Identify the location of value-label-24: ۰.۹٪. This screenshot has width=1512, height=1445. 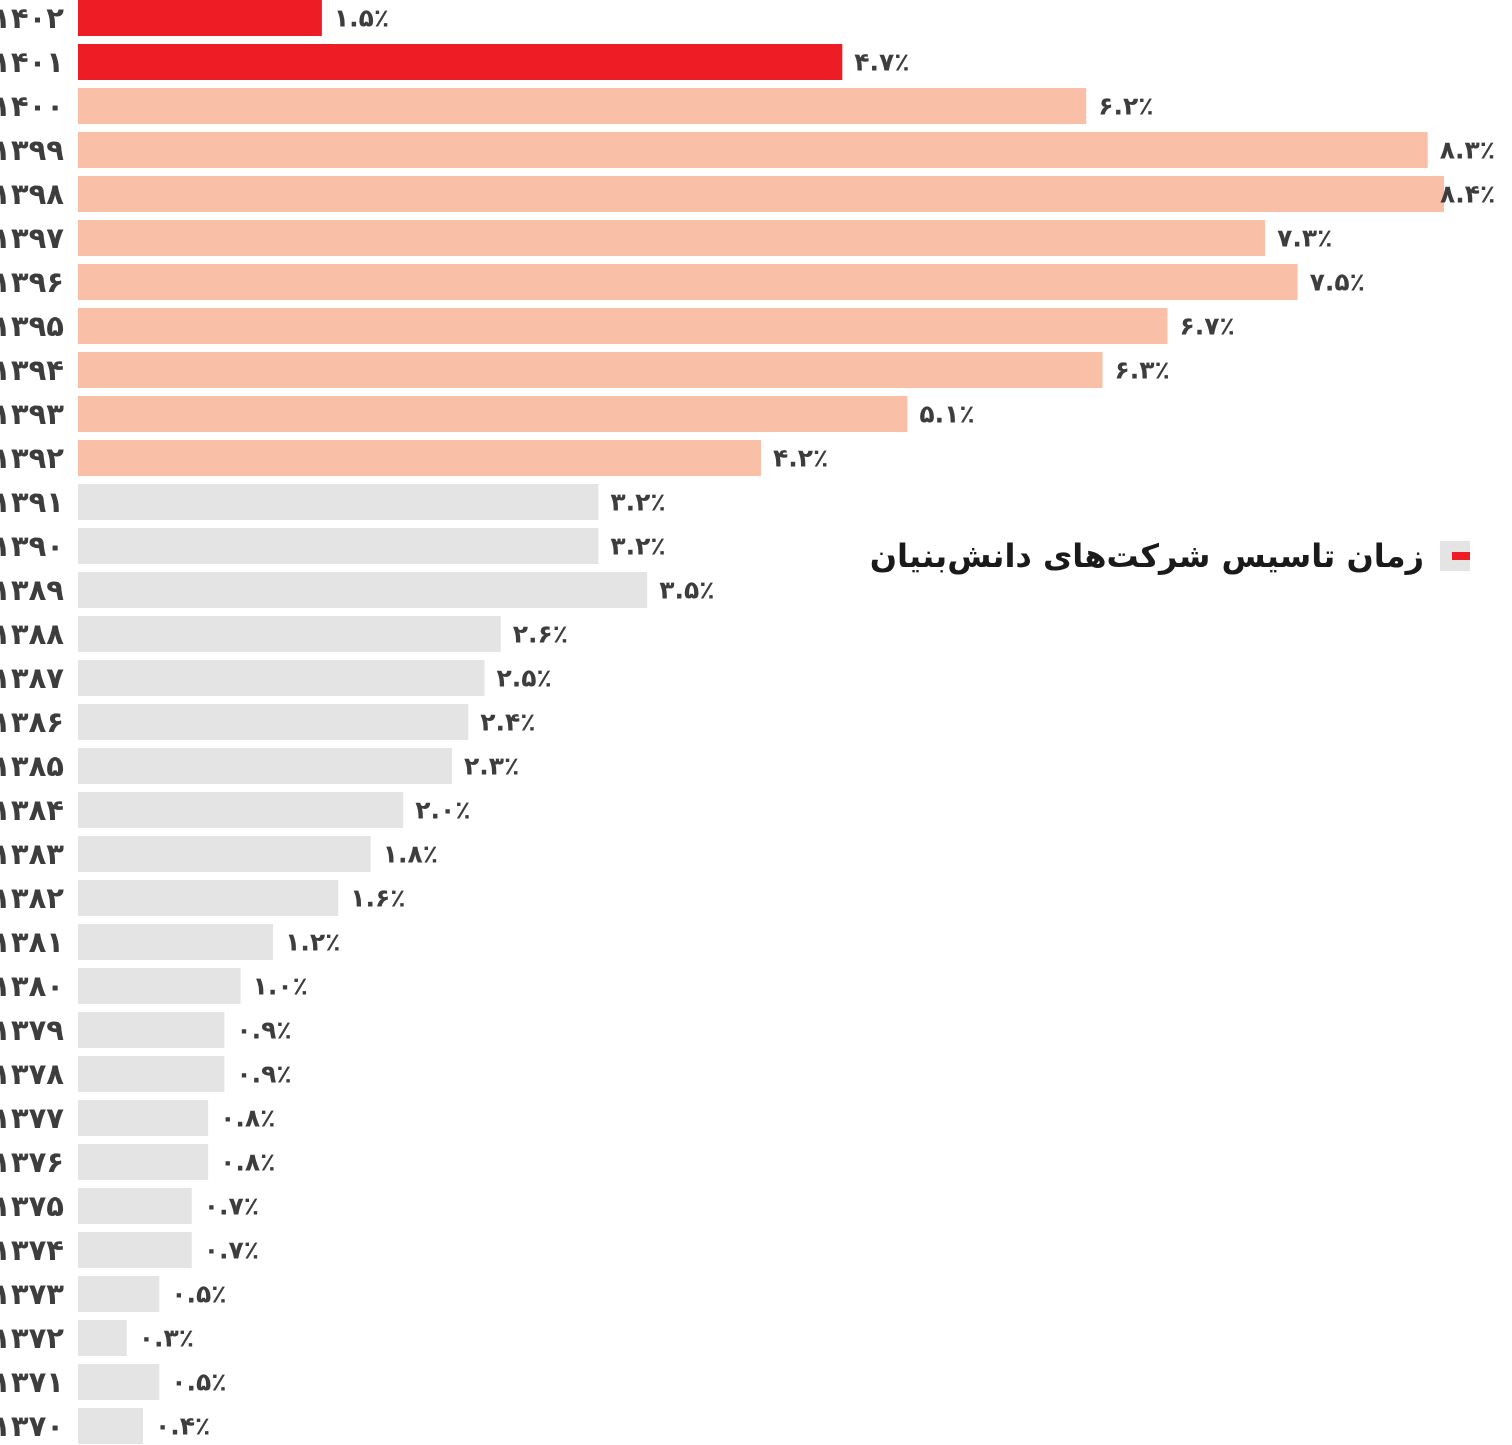
(263, 1074).